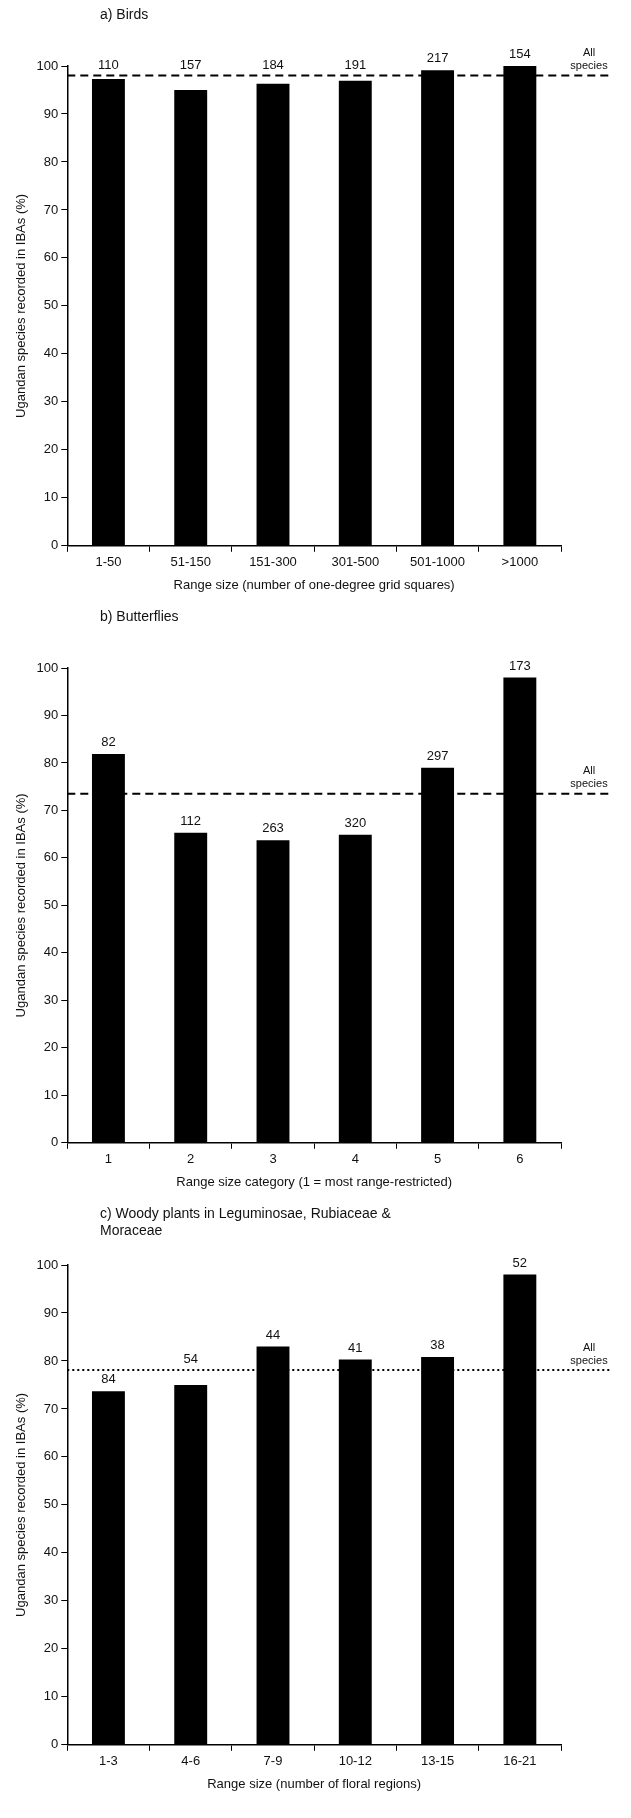  What do you see at coordinates (314, 1181) in the screenshot?
I see `x-axis-title: Range size category (1 = most range-restricted)` at bounding box center [314, 1181].